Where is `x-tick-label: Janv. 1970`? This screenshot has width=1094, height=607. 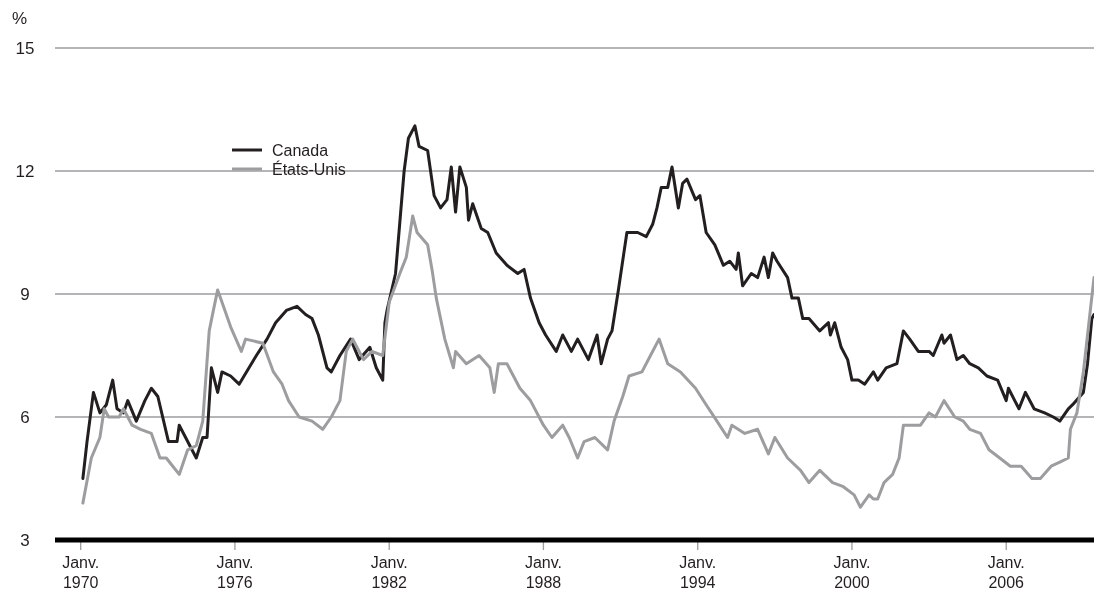
x-tick-label: Janv. 1970 is located at coordinates (81, 572).